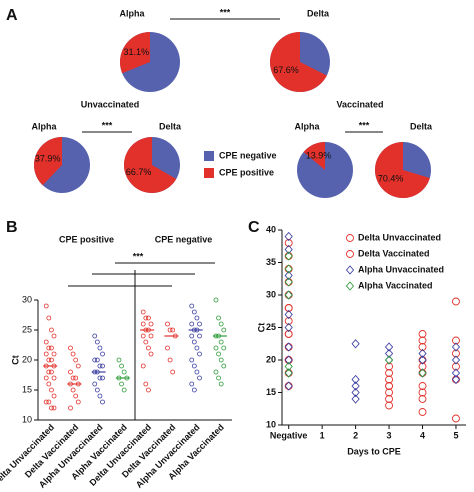 Image resolution: width=474 pixels, height=492 pixels. I want to click on value-label: 31.1%, so click(137, 52).